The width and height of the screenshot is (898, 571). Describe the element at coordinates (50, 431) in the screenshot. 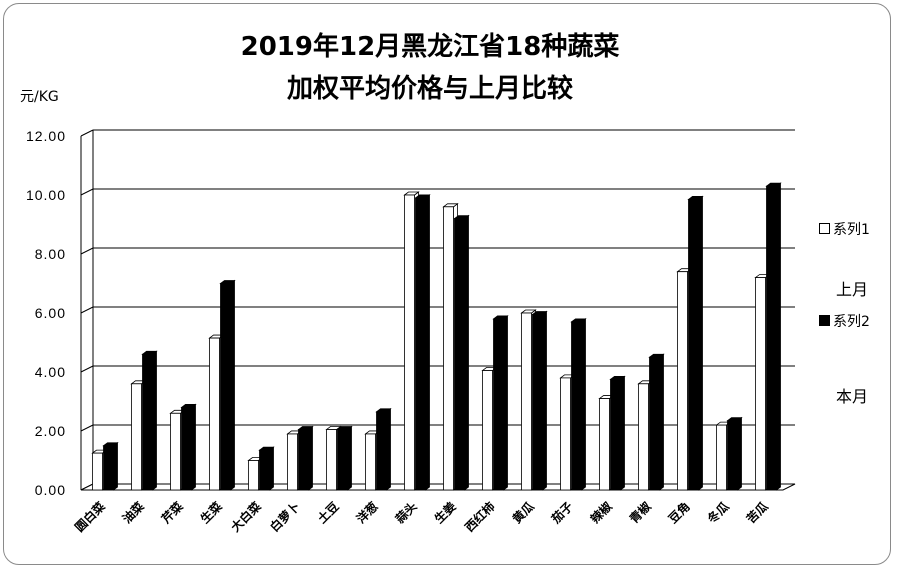

I see `y-tick-label: 2.00` at that location.